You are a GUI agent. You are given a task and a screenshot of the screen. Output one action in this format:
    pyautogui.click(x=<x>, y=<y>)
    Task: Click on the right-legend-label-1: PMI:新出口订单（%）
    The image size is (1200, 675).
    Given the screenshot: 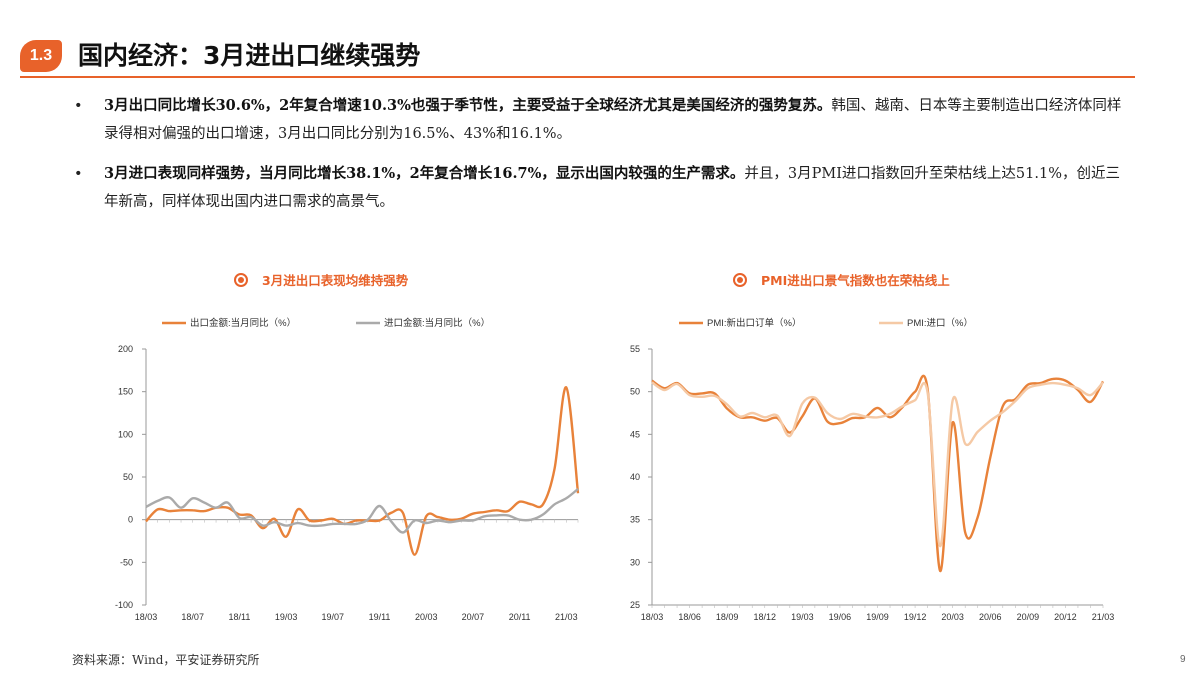 What is the action you would take?
    pyautogui.click(x=754, y=323)
    